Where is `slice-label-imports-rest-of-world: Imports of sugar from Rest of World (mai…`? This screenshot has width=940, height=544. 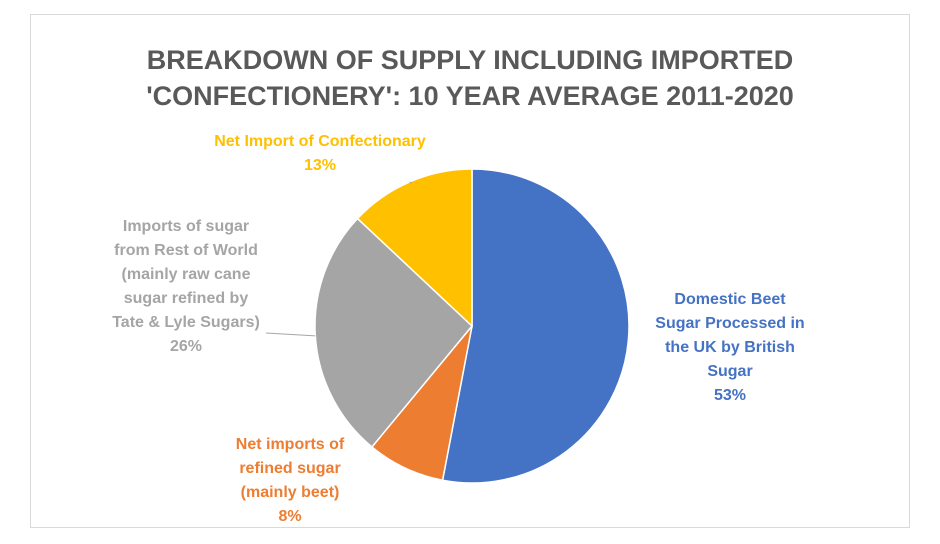 slice-label-imports-rest-of-world: Imports of sugar from Rest of World (mai… is located at coordinates (186, 287).